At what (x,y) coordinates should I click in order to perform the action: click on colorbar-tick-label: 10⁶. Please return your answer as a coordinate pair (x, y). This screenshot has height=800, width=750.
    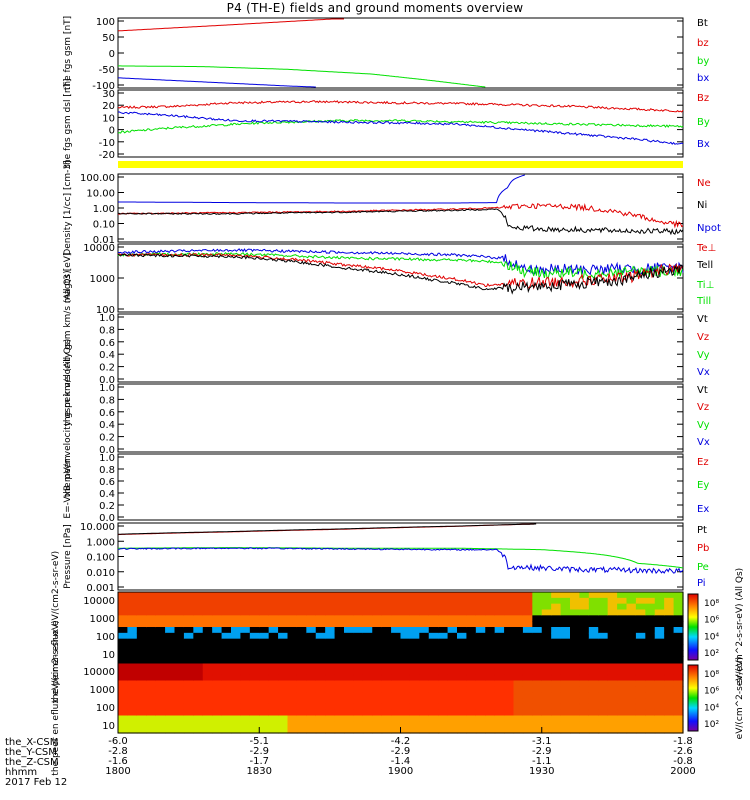
    Looking at the image, I should click on (711, 692).